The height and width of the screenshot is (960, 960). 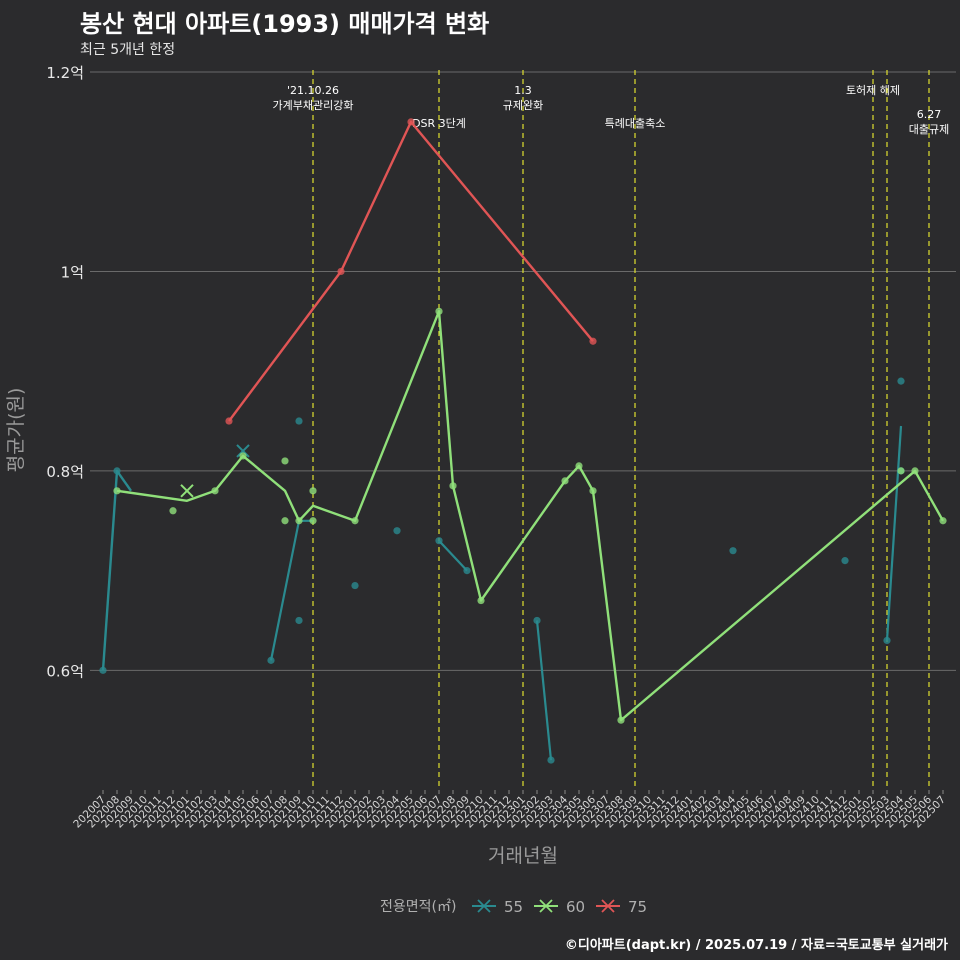 I want to click on legend-label-75: 75, so click(x=637, y=907).